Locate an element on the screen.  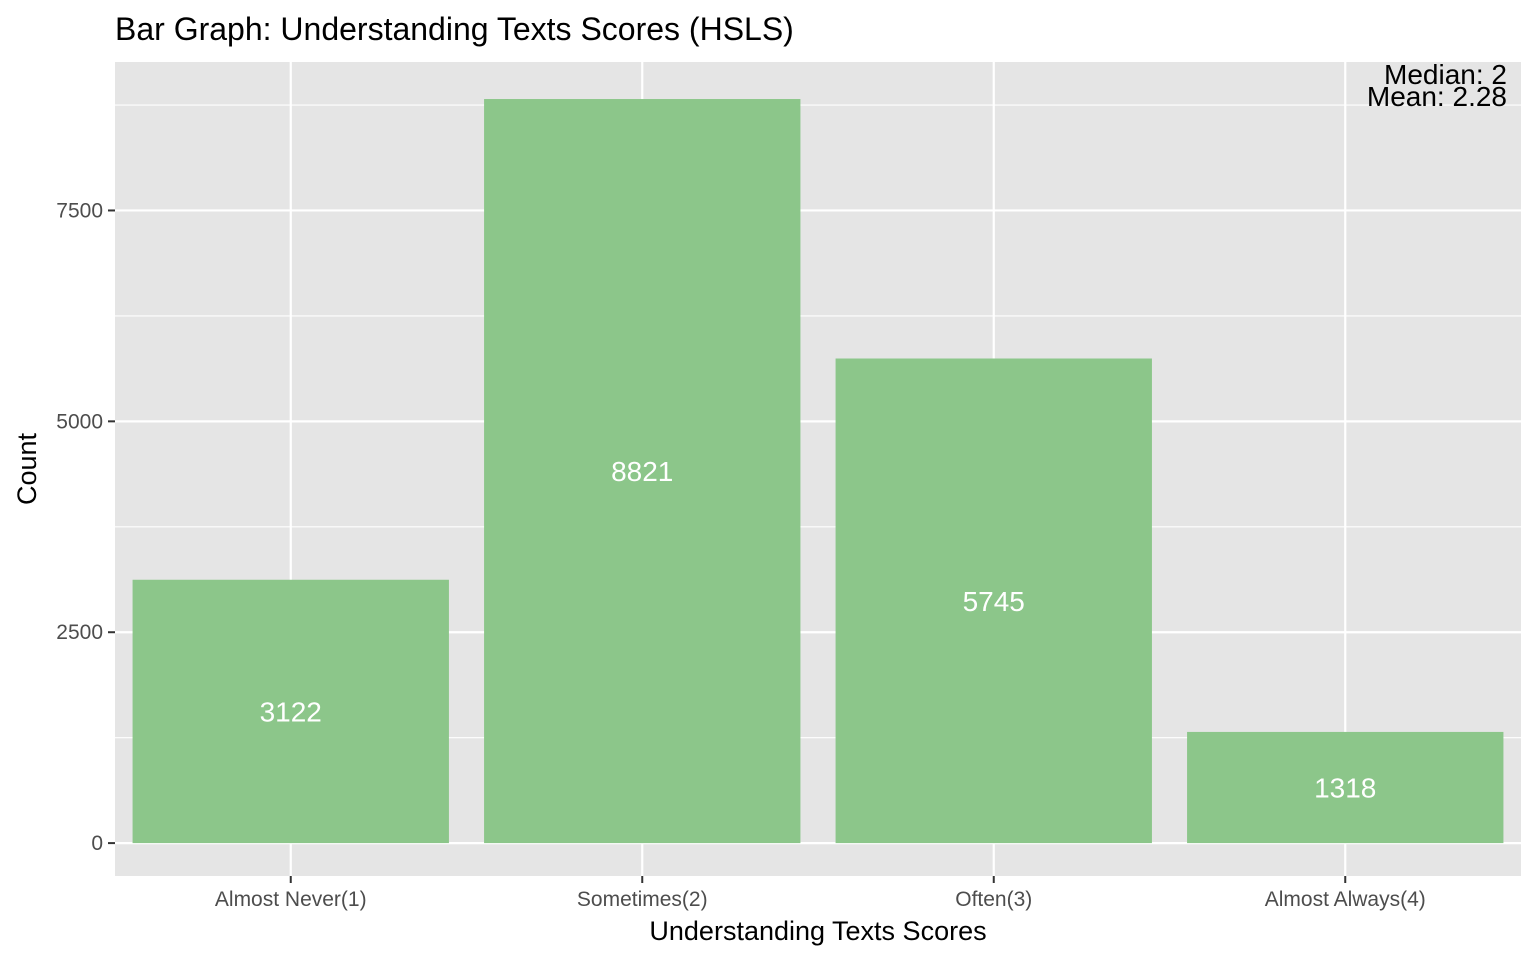
y-tick-label: 7500 is located at coordinates (79, 210).